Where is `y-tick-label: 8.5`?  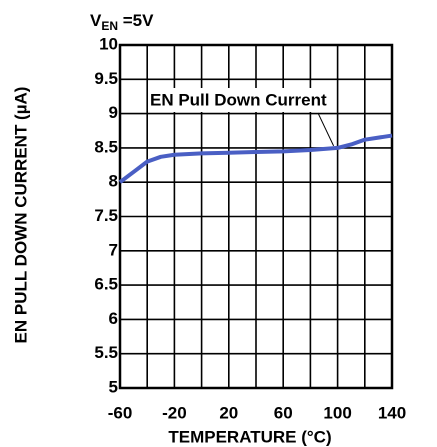 y-tick-label: 8.5 is located at coordinates (106, 146).